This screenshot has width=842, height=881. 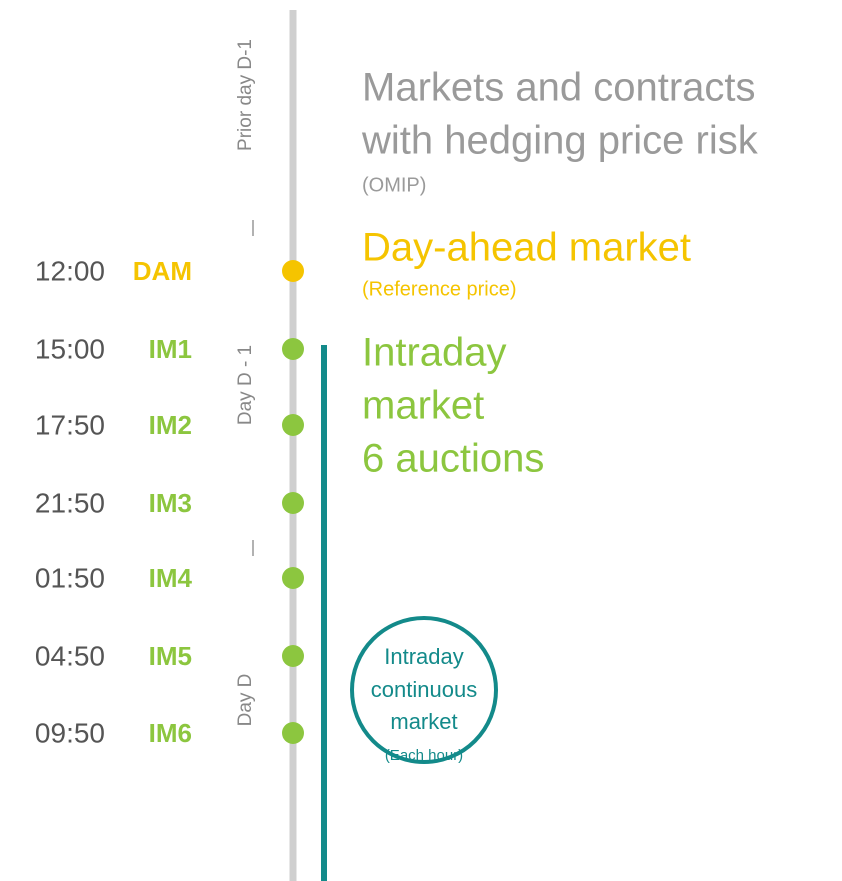 I want to click on block-title: with hedging price risk, so click(x=560, y=141).